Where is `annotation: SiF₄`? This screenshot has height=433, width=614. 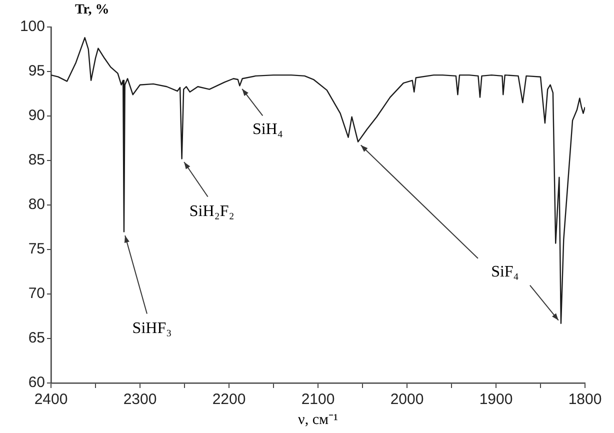
annotation: SiF₄ is located at coordinates (505, 272).